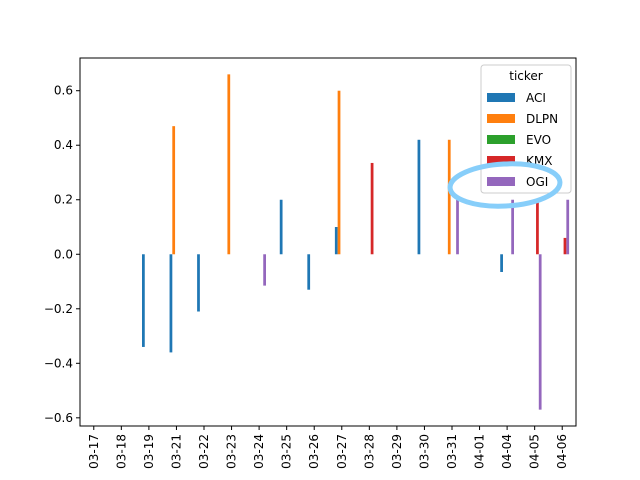 Image resolution: width=640 pixels, height=480 pixels. Describe the element at coordinates (58, 309) in the screenshot. I see `y-tick-label: −0.2` at that location.